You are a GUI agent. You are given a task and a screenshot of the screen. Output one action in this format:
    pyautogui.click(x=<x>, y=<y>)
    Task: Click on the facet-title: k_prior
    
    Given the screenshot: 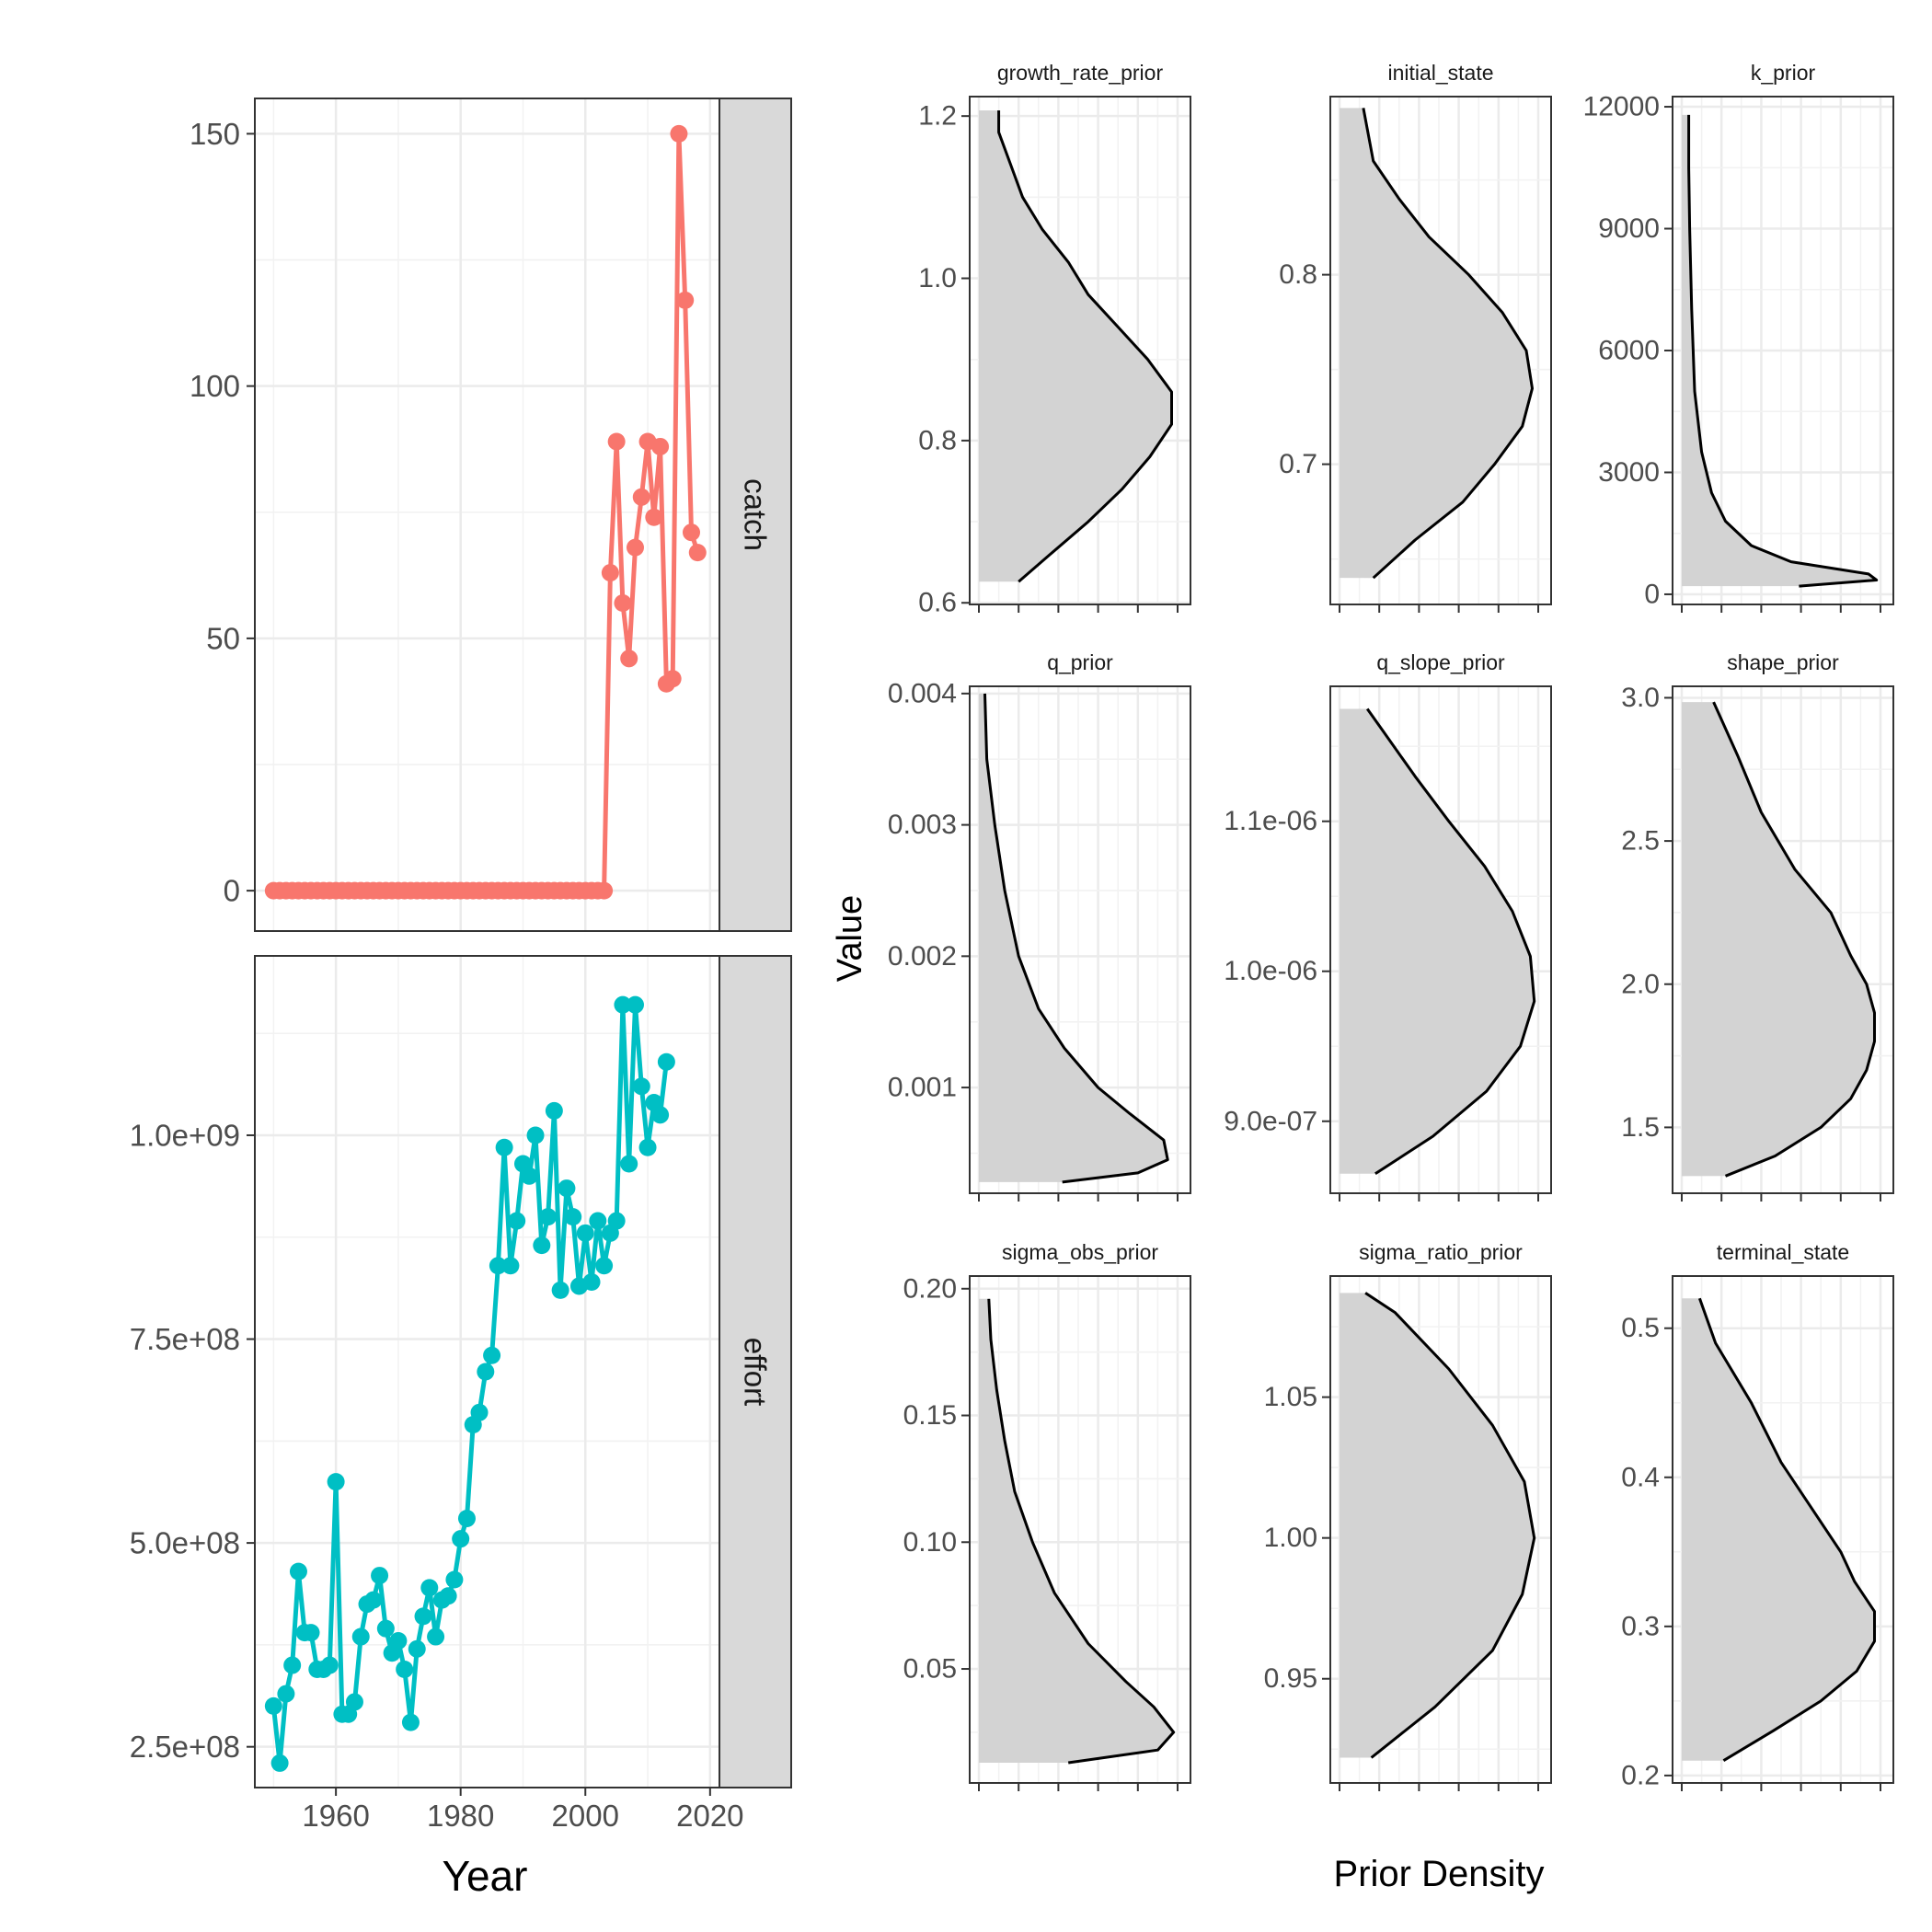 What is the action you would take?
    pyautogui.click(x=1783, y=73)
    